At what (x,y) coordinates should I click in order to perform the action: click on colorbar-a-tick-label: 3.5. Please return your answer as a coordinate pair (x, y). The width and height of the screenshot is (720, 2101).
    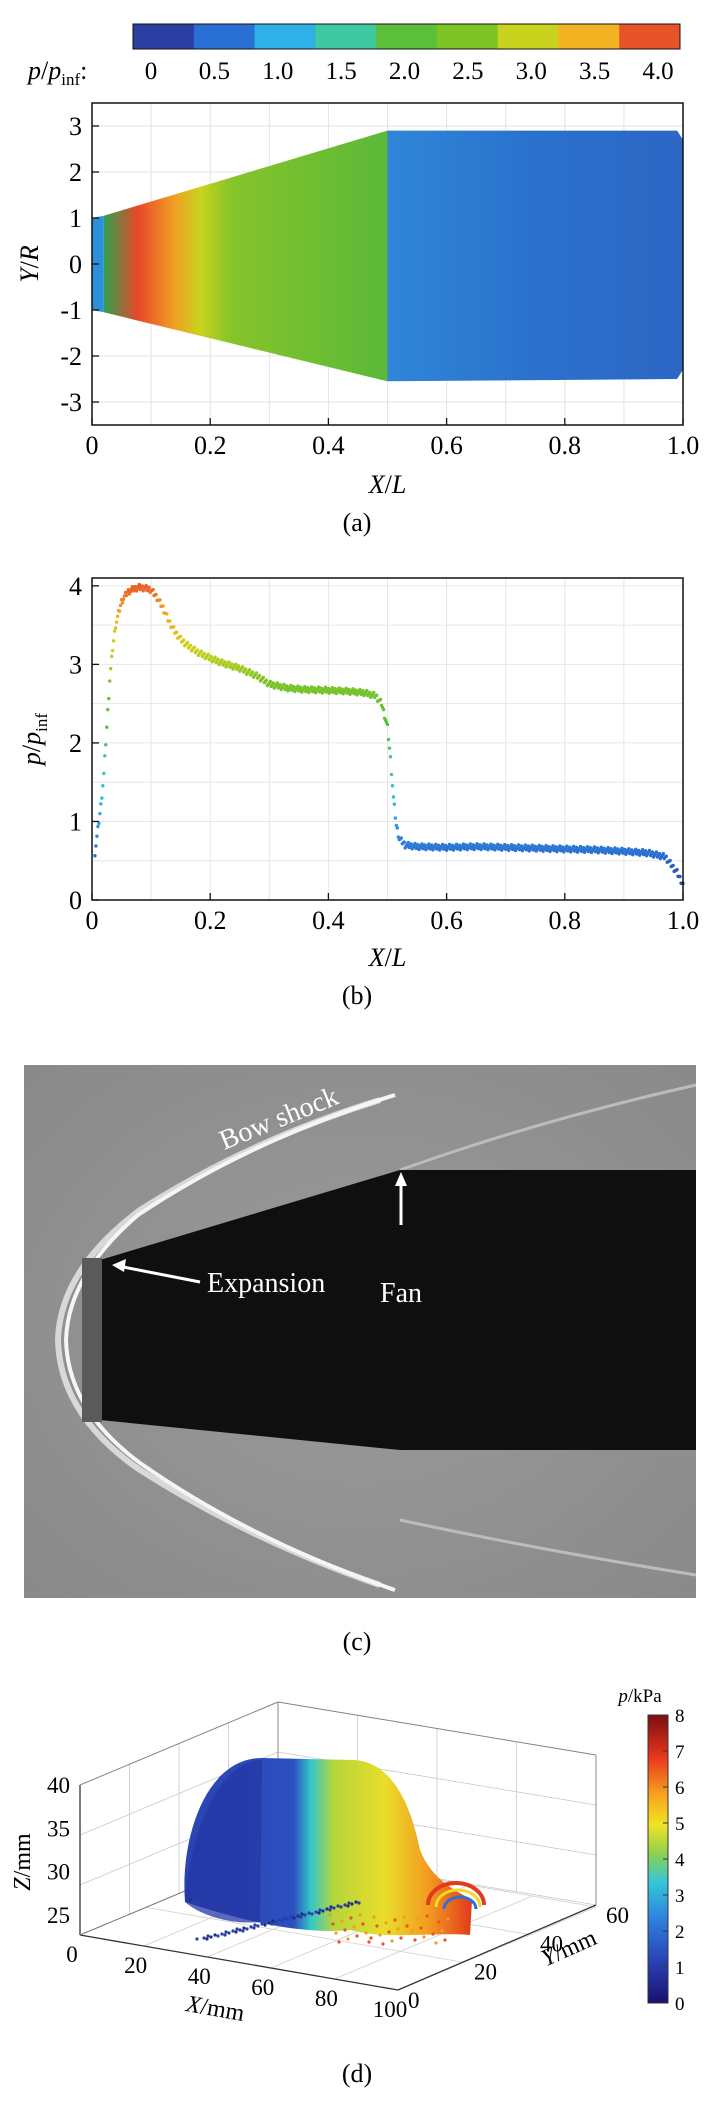
    Looking at the image, I should click on (594, 71).